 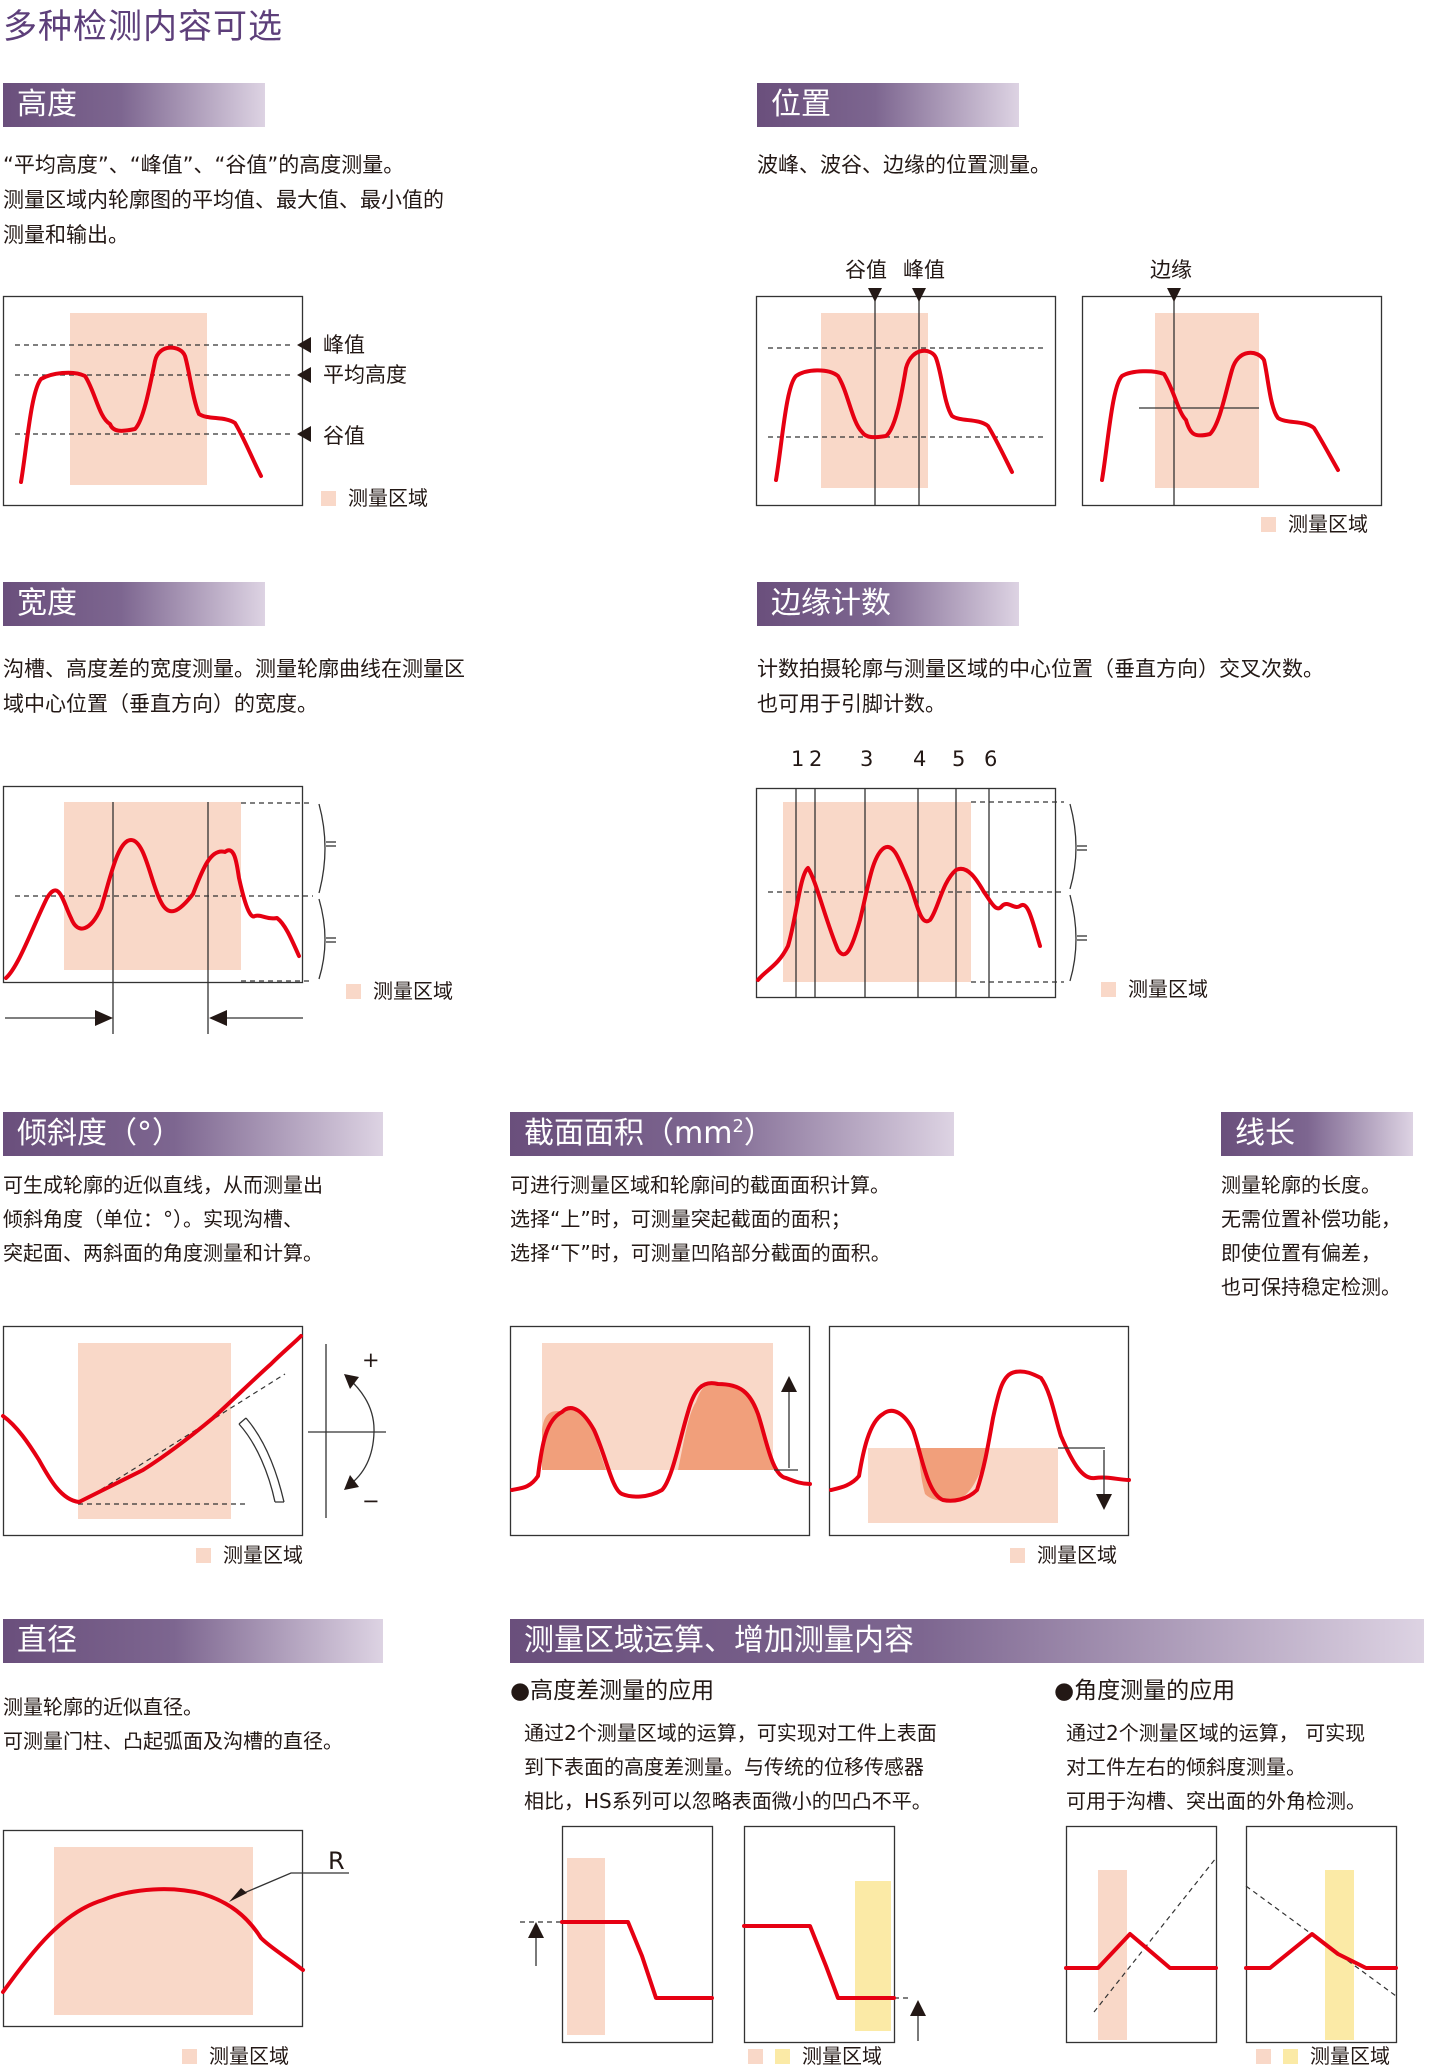 What do you see at coordinates (193, 1134) in the screenshot?
I see `section-header-inclination: 倾斜度（°）` at bounding box center [193, 1134].